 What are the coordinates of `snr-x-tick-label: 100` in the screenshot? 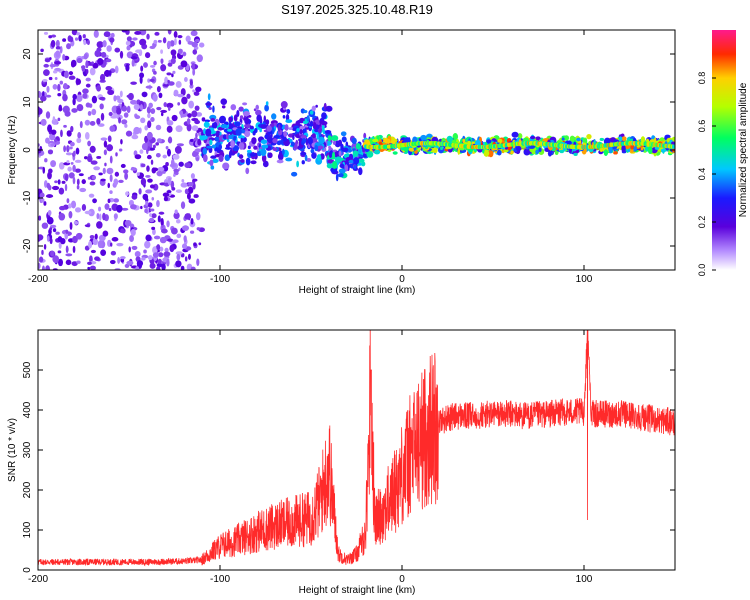 It's located at (584, 579).